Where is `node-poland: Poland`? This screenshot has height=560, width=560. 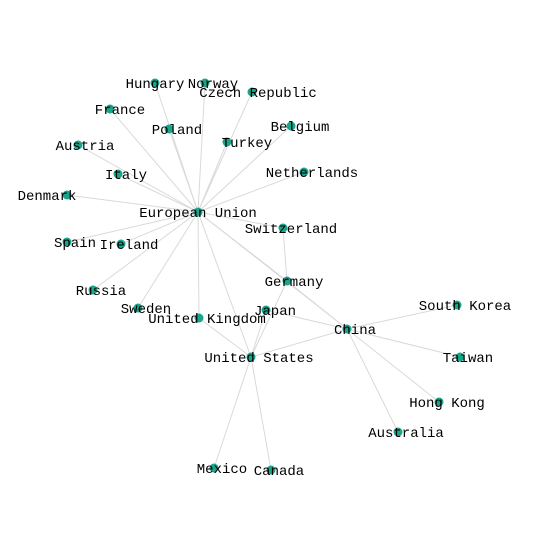 node-poland: Poland is located at coordinates (177, 131).